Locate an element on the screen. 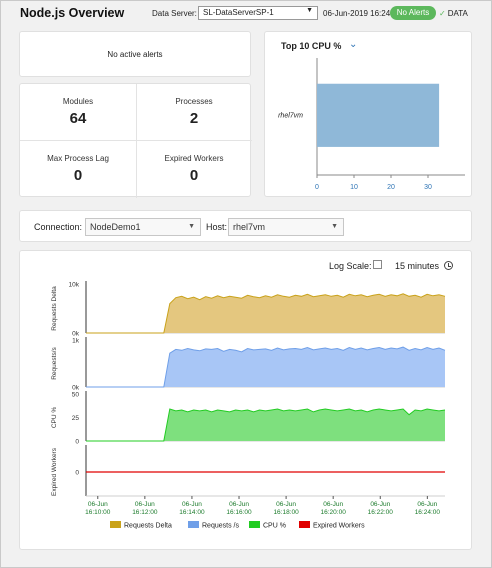  x-tick-label: 0 is located at coordinates (317, 187).